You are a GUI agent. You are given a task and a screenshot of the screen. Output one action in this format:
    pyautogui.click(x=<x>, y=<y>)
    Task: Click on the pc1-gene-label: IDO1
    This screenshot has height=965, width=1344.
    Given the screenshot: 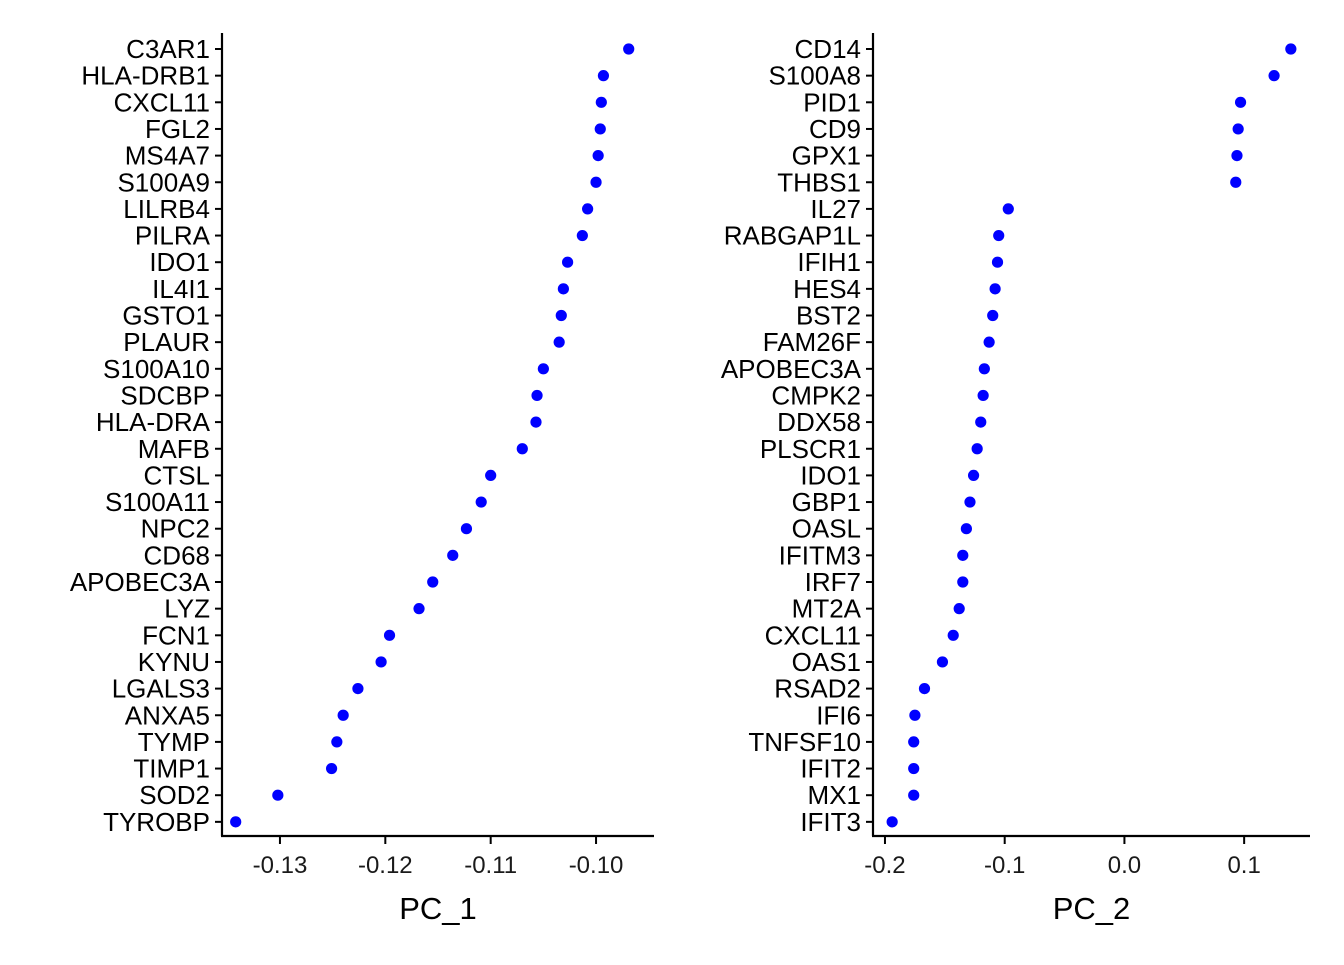 What is the action you would take?
    pyautogui.click(x=179, y=262)
    